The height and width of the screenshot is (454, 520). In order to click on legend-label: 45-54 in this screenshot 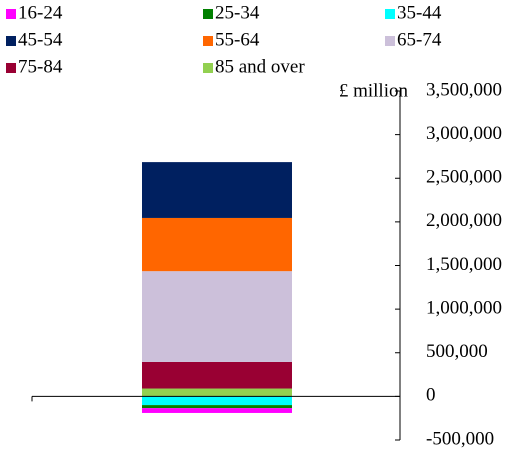, I will do `click(40, 39)`.